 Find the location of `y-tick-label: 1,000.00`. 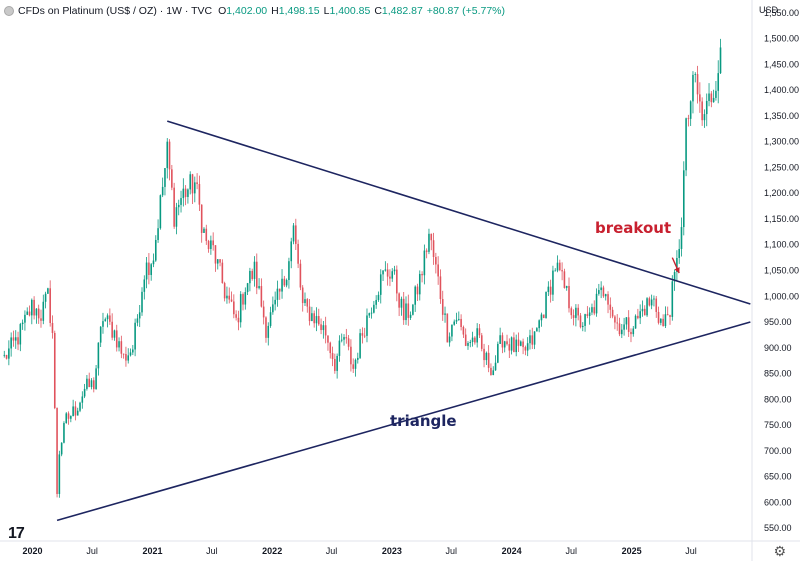

y-tick-label: 1,000.00 is located at coordinates (781, 296).